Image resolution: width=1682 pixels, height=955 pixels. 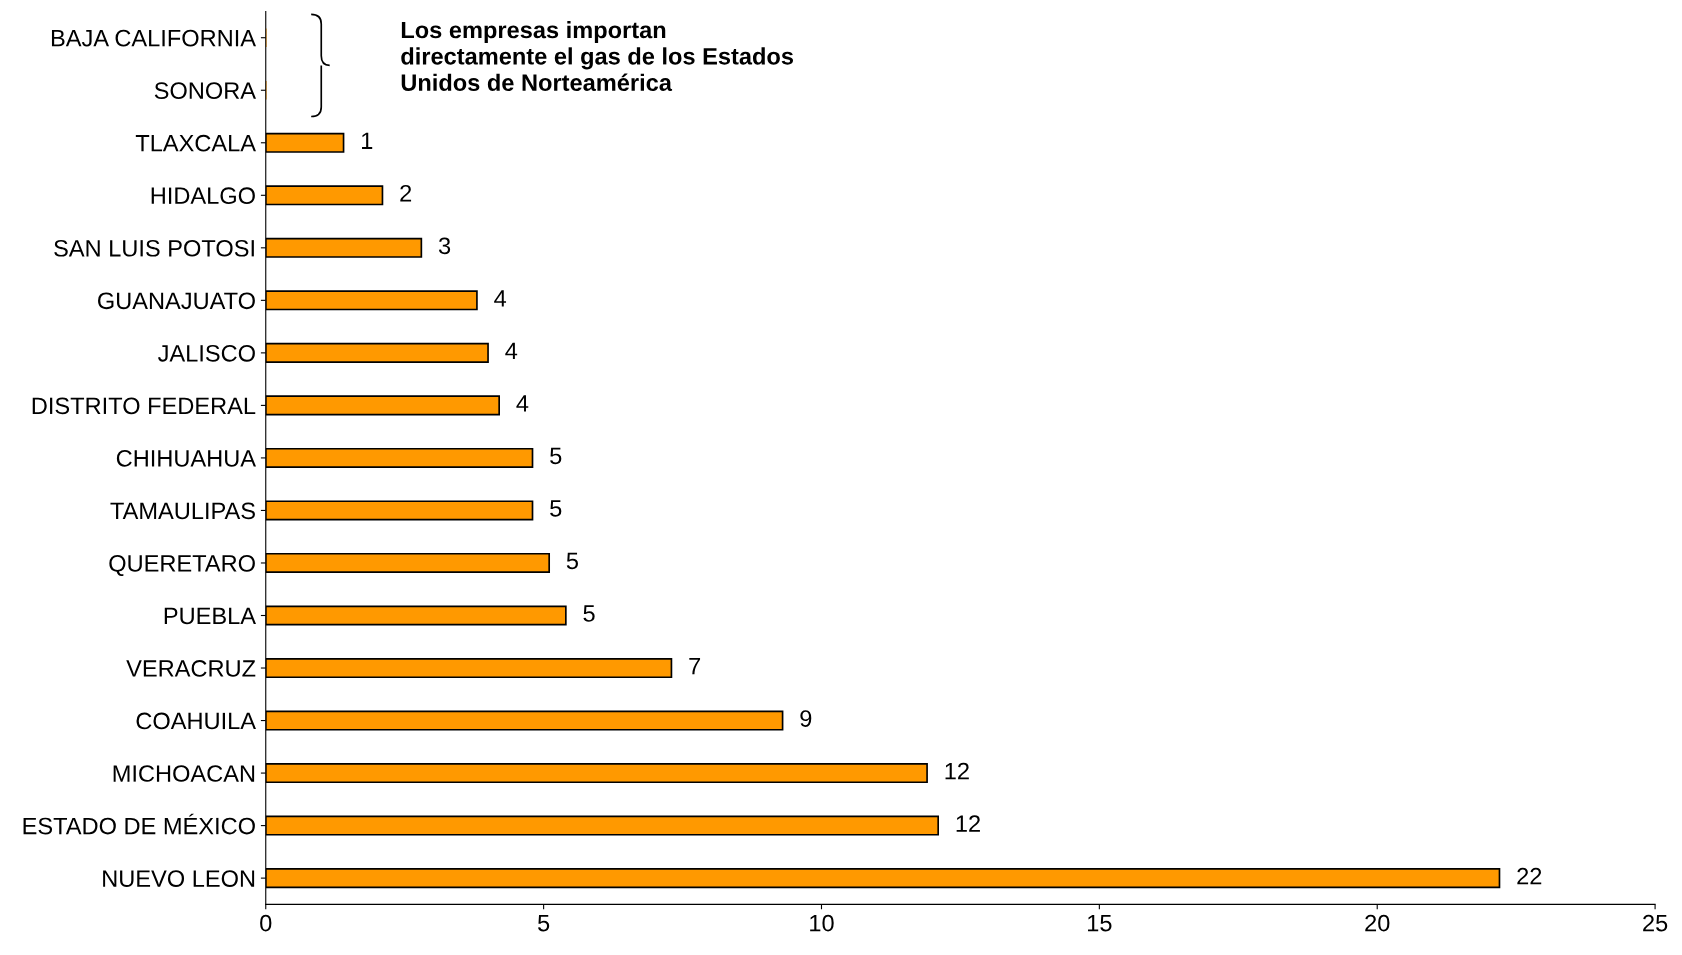 What do you see at coordinates (266, 923) in the screenshot?
I see `x-tick-label: 0` at bounding box center [266, 923].